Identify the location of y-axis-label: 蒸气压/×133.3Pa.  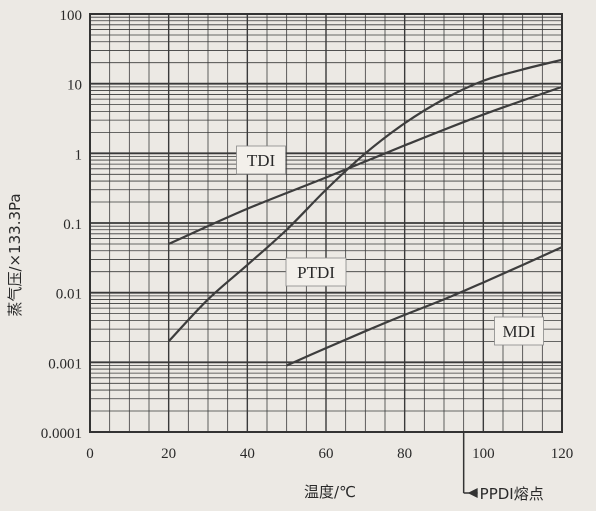
(15, 254).